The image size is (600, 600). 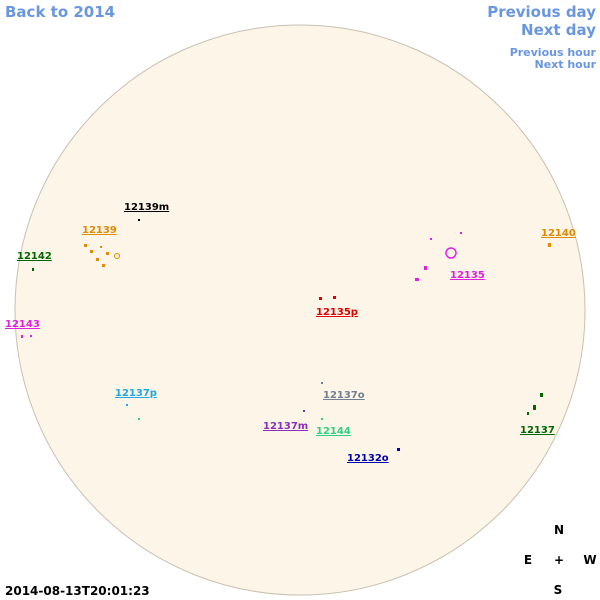 I want to click on previous-day-link: Previous day, so click(x=541, y=12).